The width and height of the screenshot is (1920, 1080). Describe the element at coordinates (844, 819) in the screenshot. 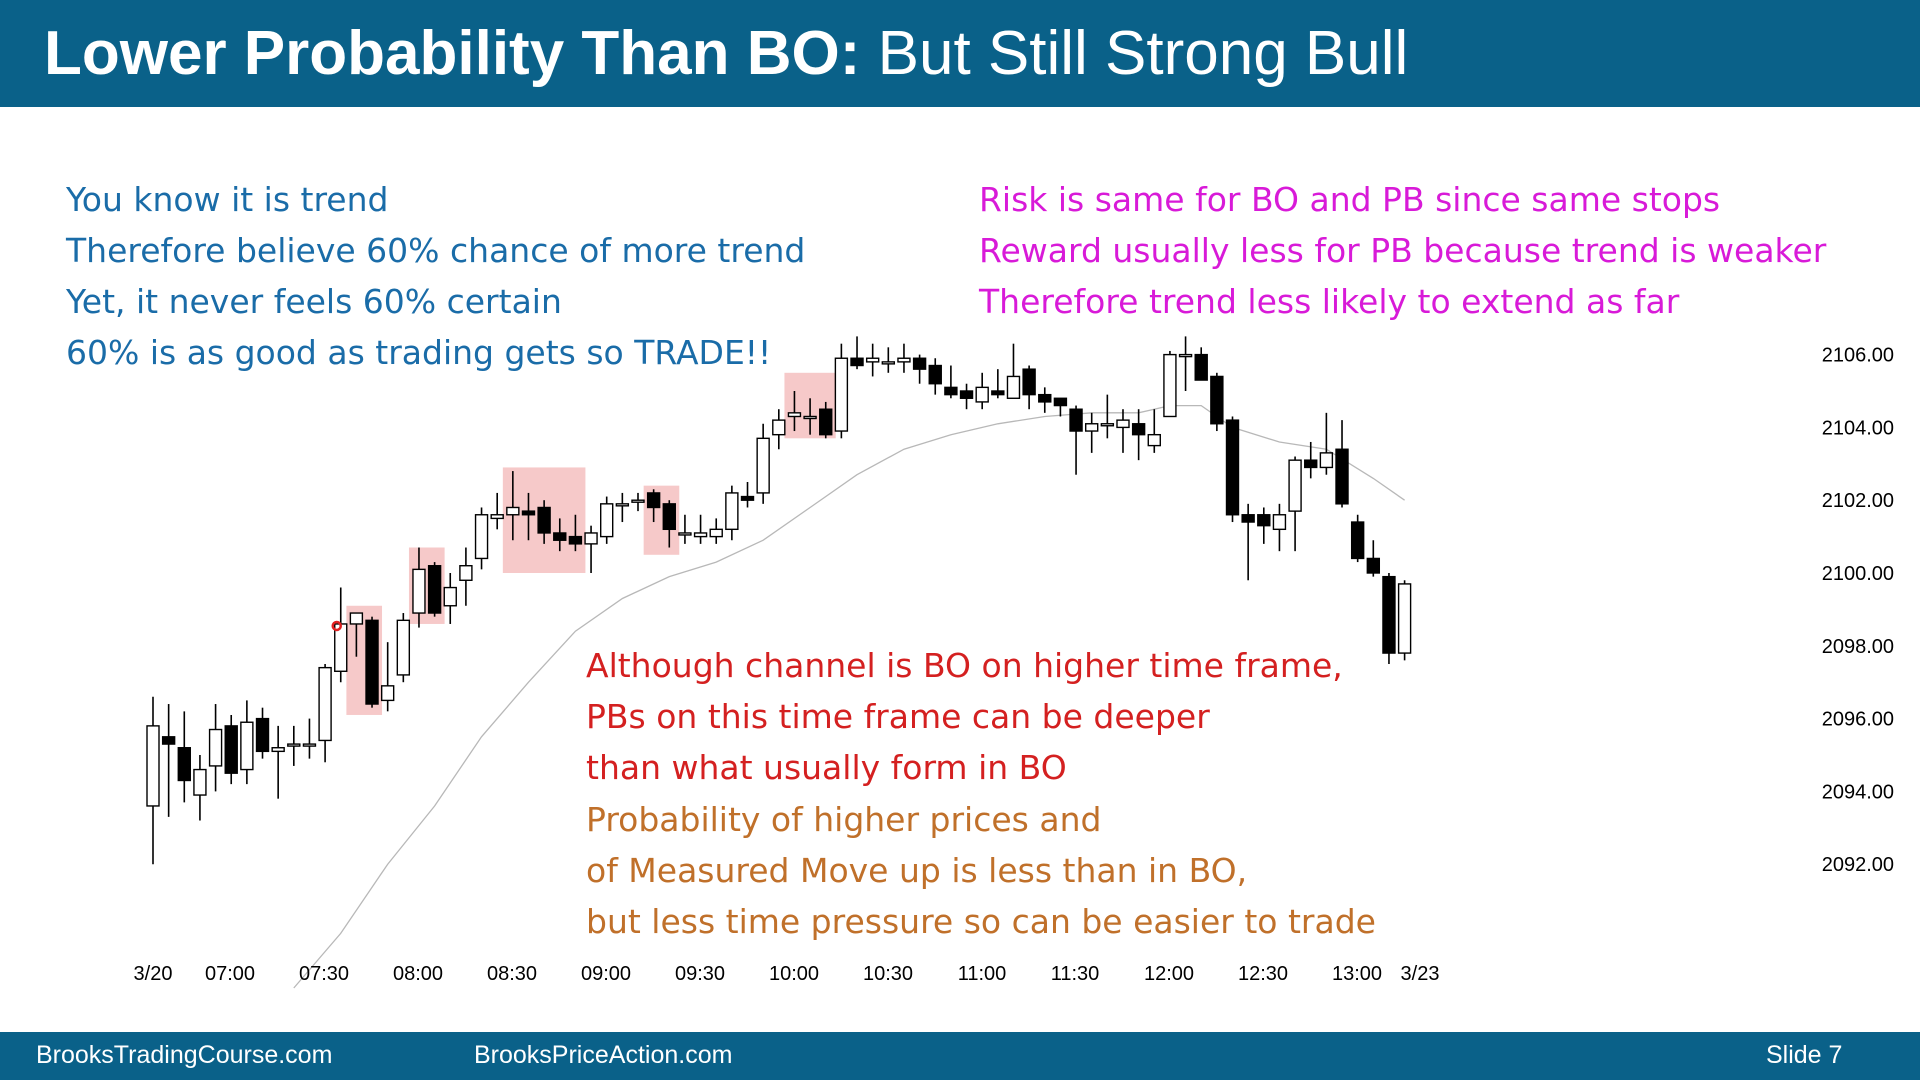

I see `note-line: Probability of higher prices and` at that location.